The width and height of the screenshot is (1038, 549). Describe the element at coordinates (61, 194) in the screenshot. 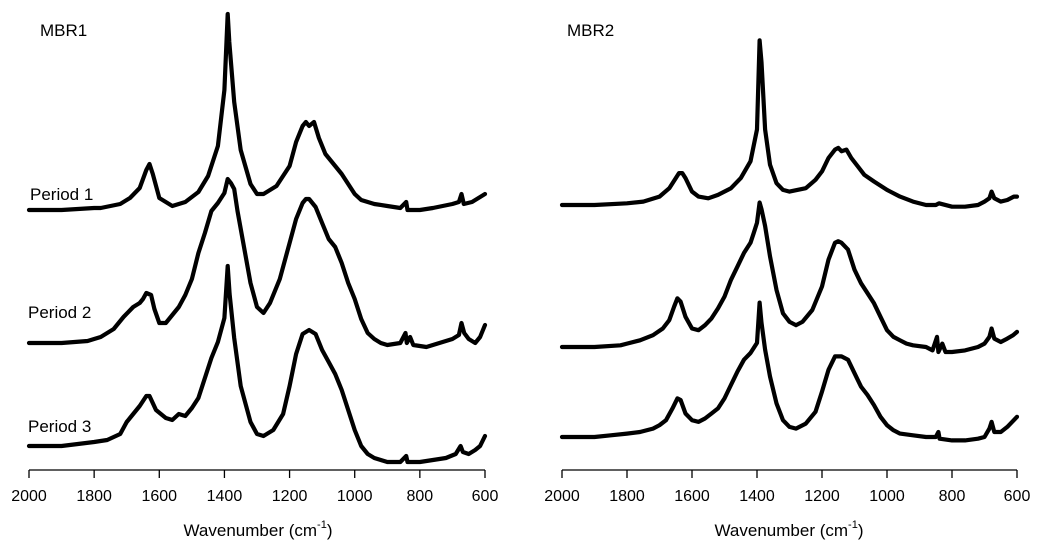

I see `series-label-period-1: Period 1` at that location.